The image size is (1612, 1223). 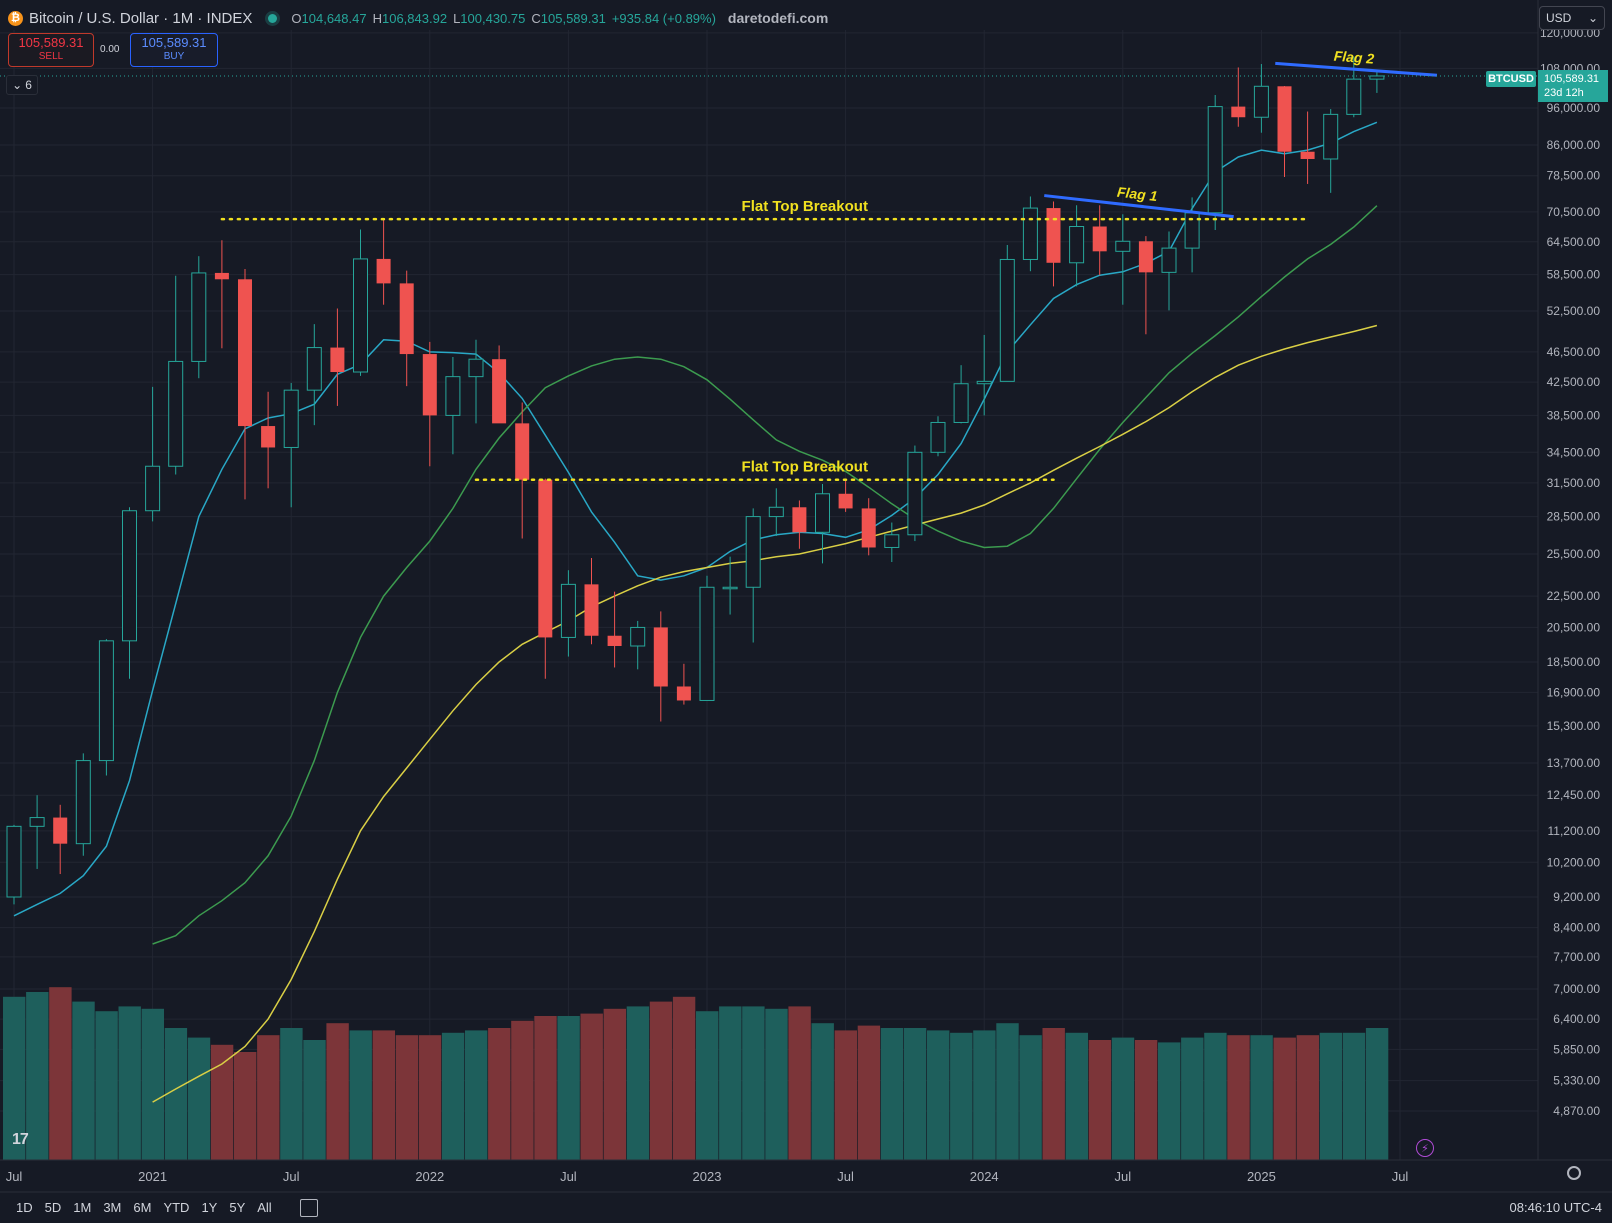 I want to click on sell-price: 105,589.31, so click(x=51, y=42).